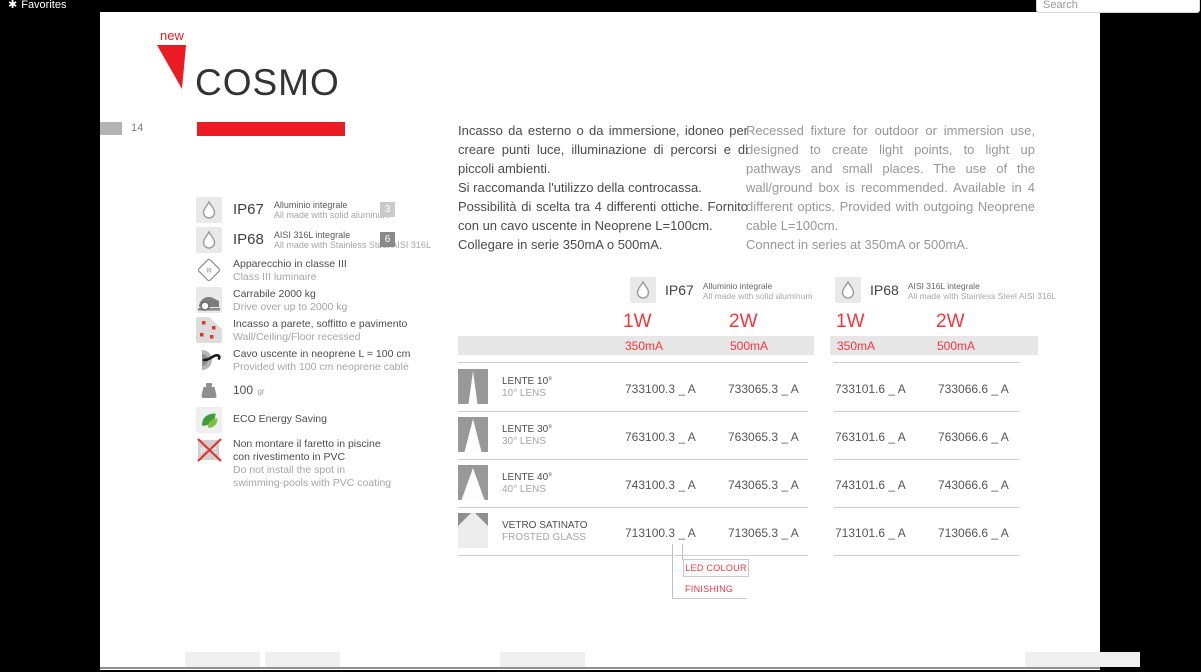 Image resolution: width=1201 pixels, height=672 pixels. What do you see at coordinates (137, 128) in the screenshot?
I see `page-number: 14` at bounding box center [137, 128].